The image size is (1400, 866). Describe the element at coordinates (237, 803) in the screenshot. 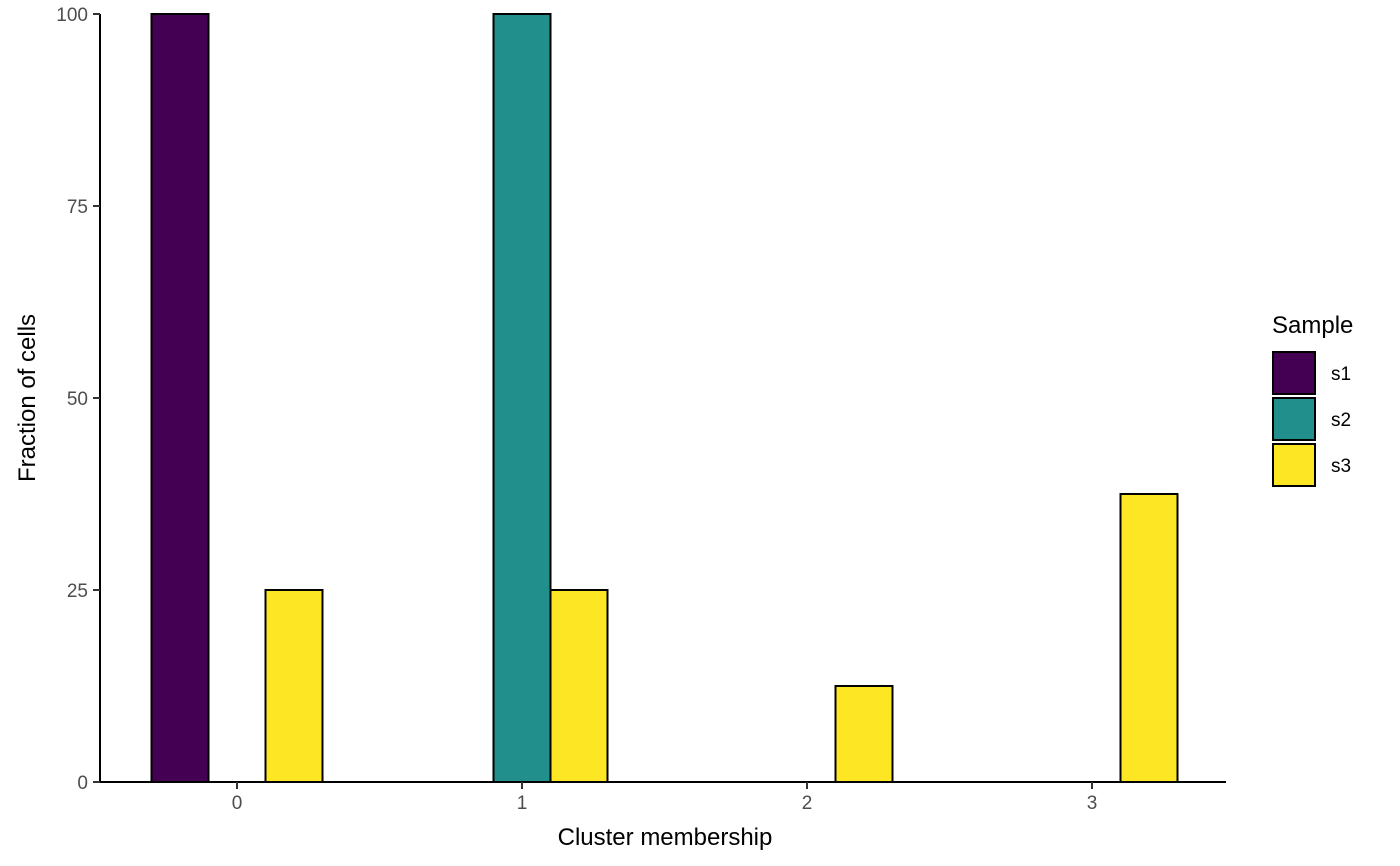

I see `x-tick-label: 0` at that location.